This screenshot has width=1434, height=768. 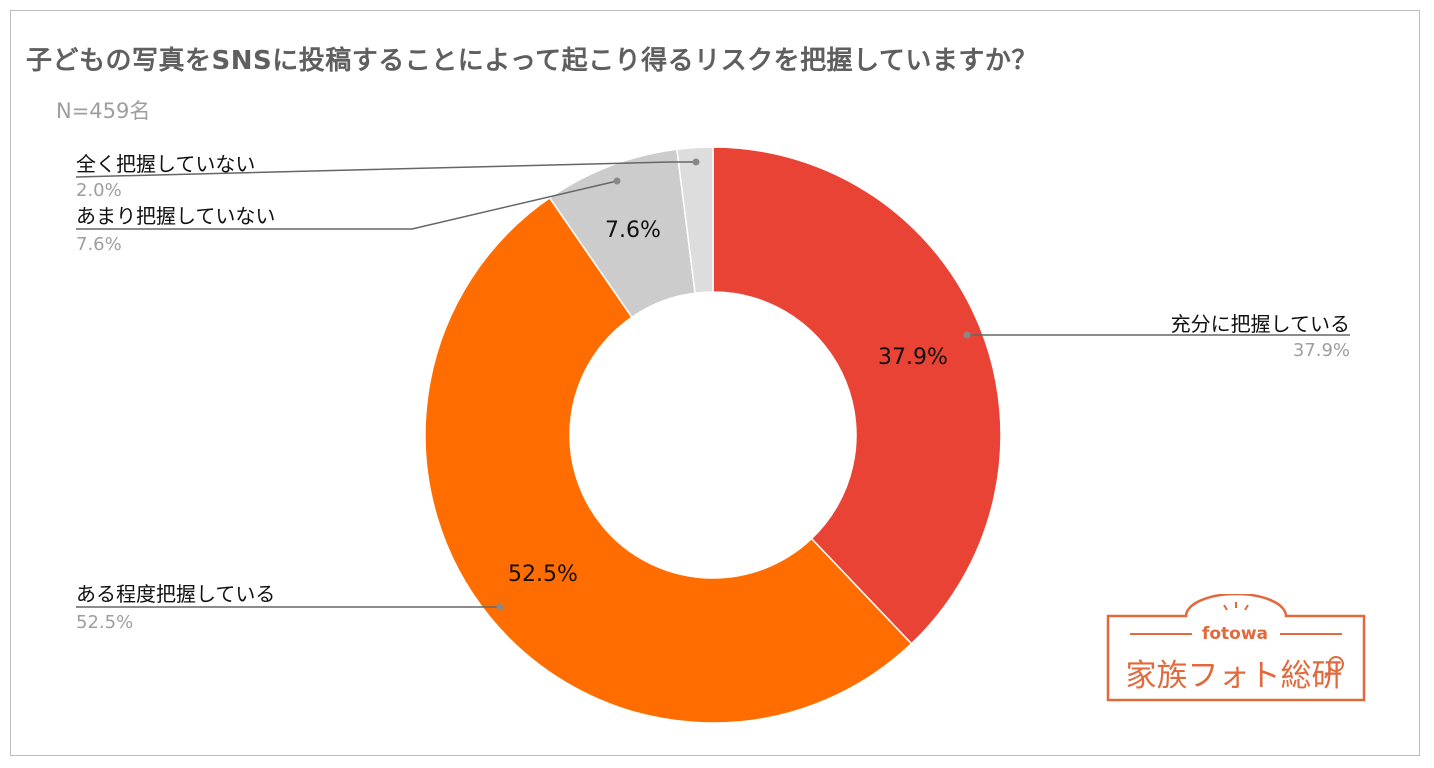 I want to click on legend-label-fully: 充分に把握している, so click(x=1260, y=324).